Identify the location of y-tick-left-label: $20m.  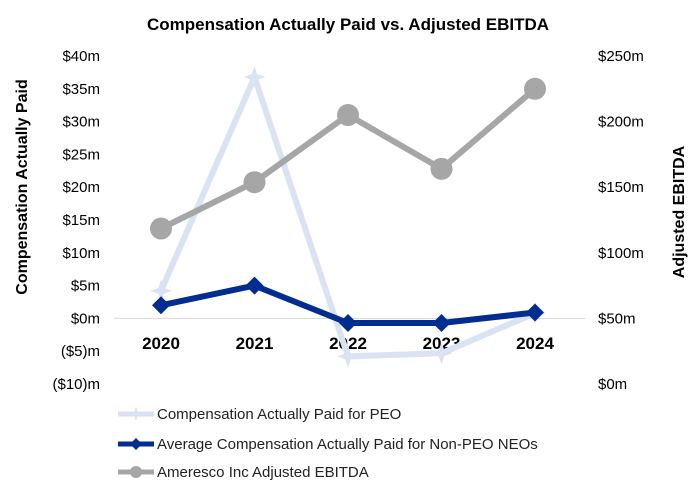
(81, 187).